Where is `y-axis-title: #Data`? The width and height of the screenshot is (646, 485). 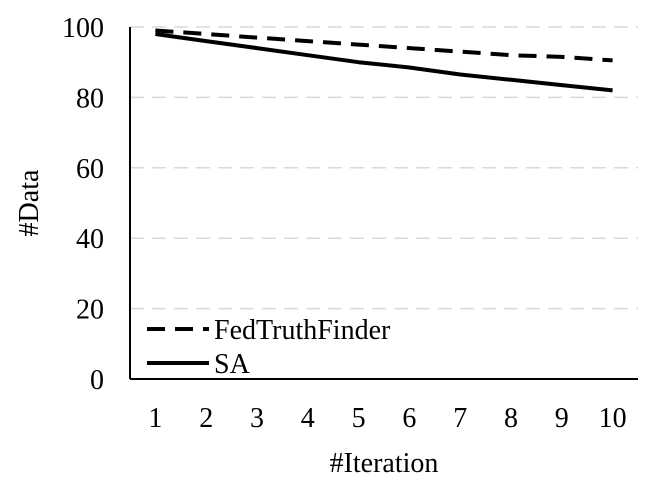 y-axis-title: #Data is located at coordinates (29, 202).